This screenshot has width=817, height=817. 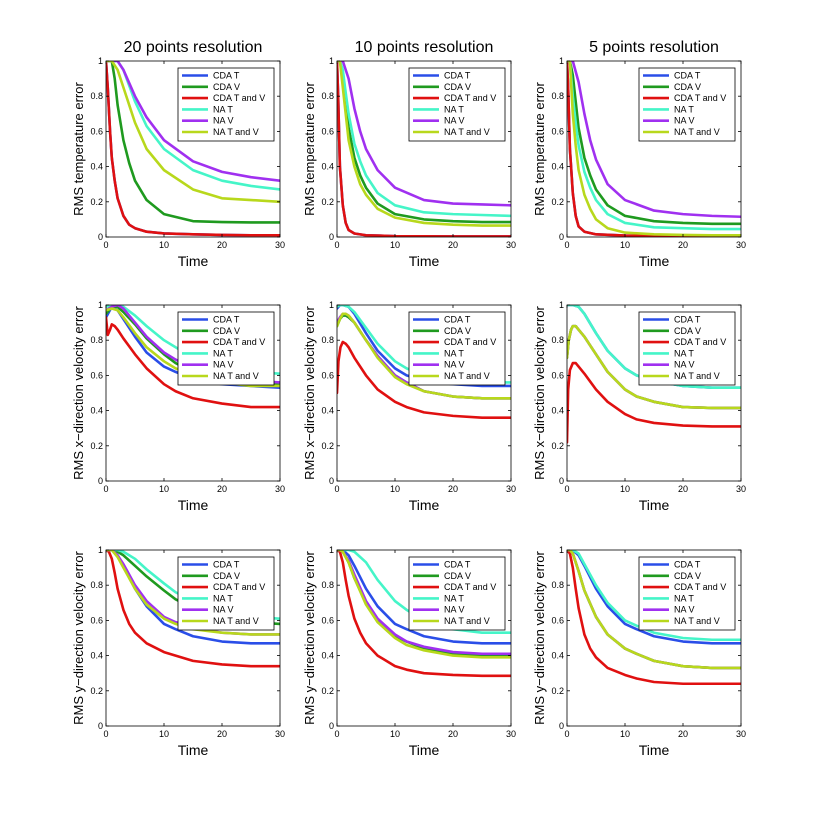 I want to click on series-line-cda-v, so click(x=654, y=143).